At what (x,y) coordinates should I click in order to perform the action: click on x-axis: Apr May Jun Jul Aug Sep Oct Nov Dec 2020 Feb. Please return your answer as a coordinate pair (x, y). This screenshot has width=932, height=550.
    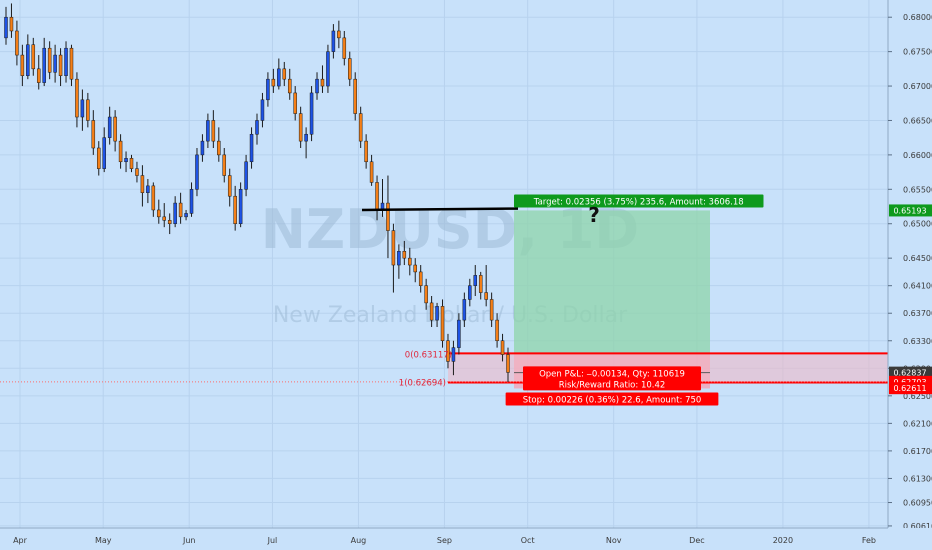
    Looking at the image, I should click on (466, 538).